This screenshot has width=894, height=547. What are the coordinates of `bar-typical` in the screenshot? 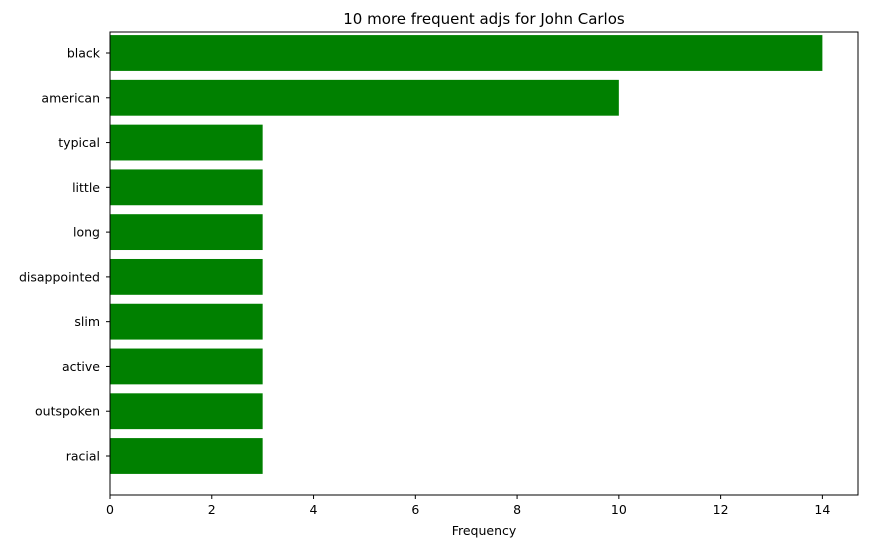 It's located at (186, 142).